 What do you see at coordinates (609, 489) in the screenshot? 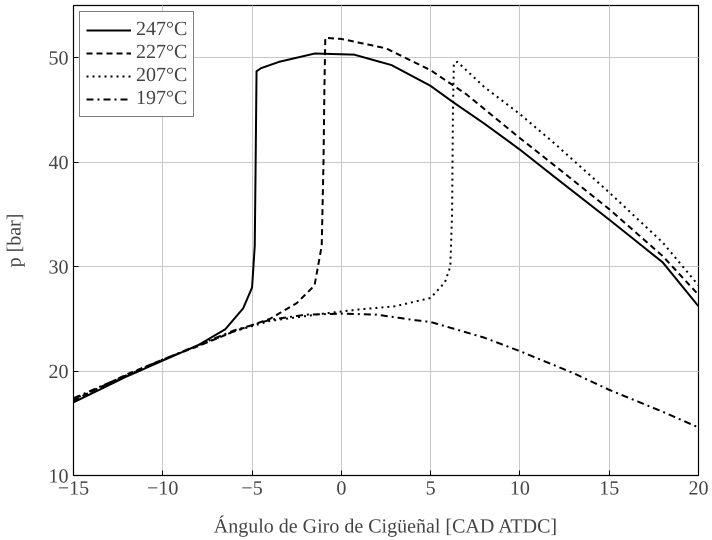
I see `x-tick-label: 15` at bounding box center [609, 489].